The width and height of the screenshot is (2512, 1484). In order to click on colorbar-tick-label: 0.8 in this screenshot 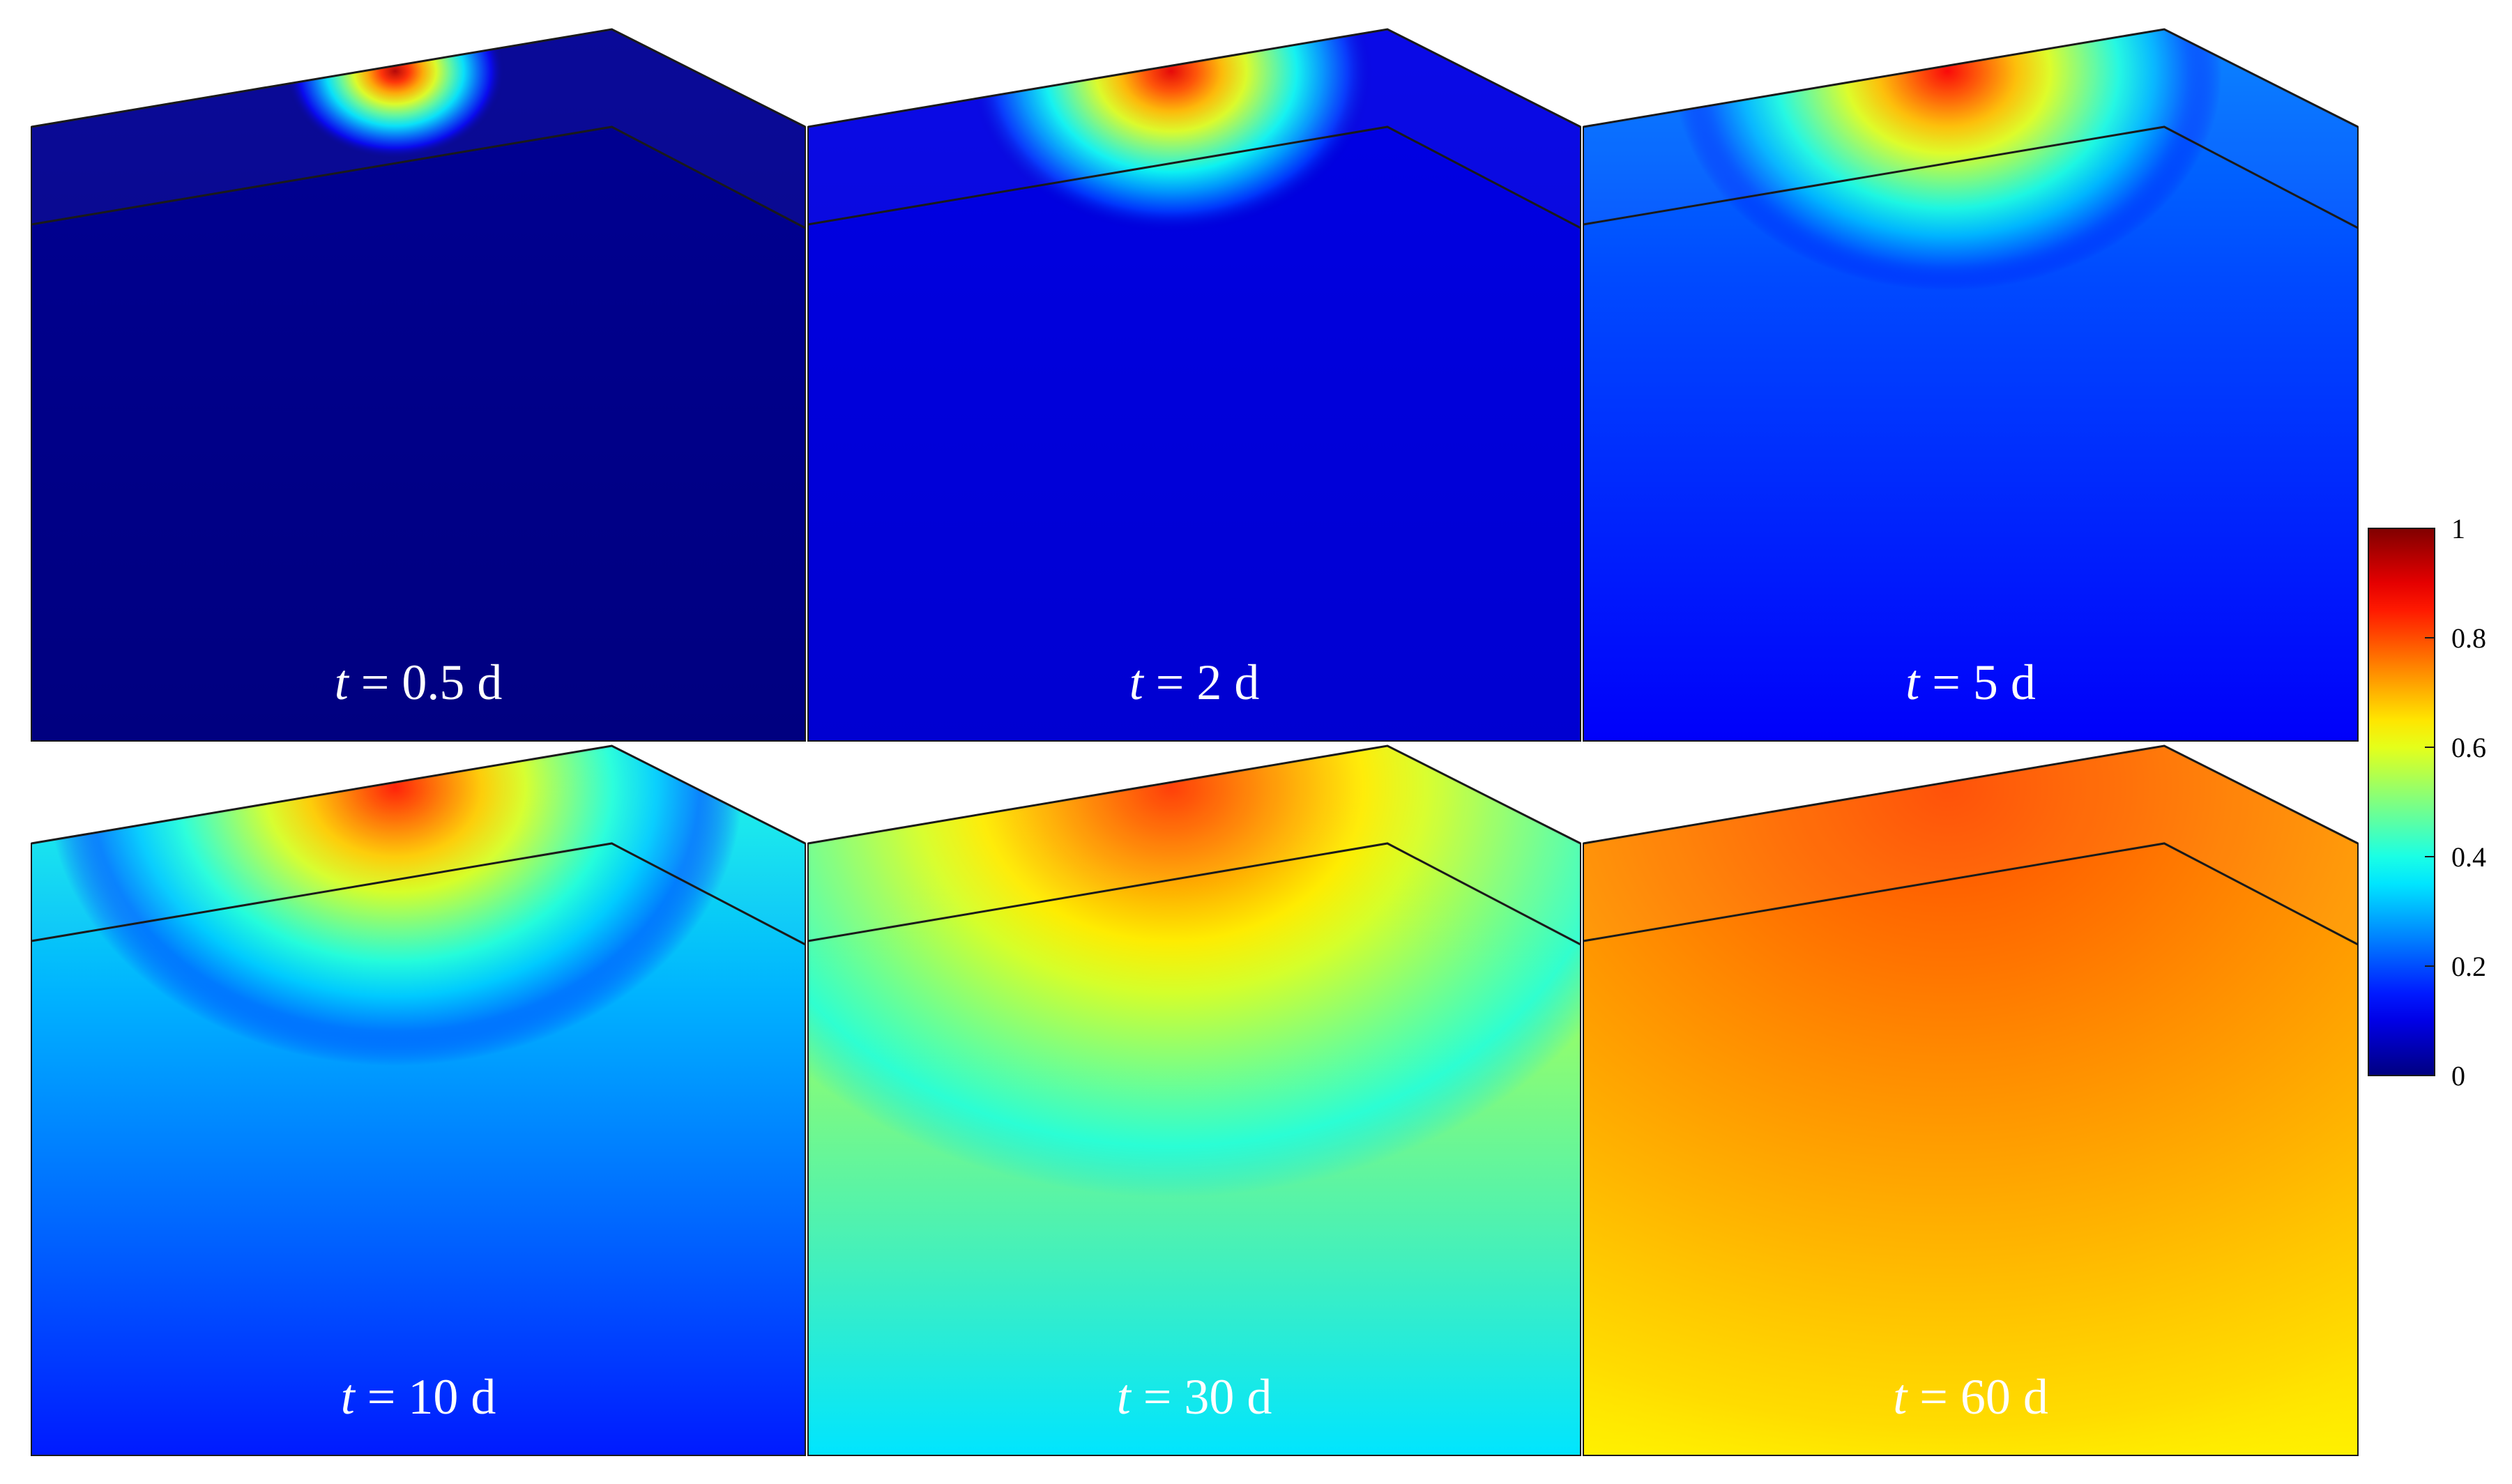, I will do `click(2468, 638)`.